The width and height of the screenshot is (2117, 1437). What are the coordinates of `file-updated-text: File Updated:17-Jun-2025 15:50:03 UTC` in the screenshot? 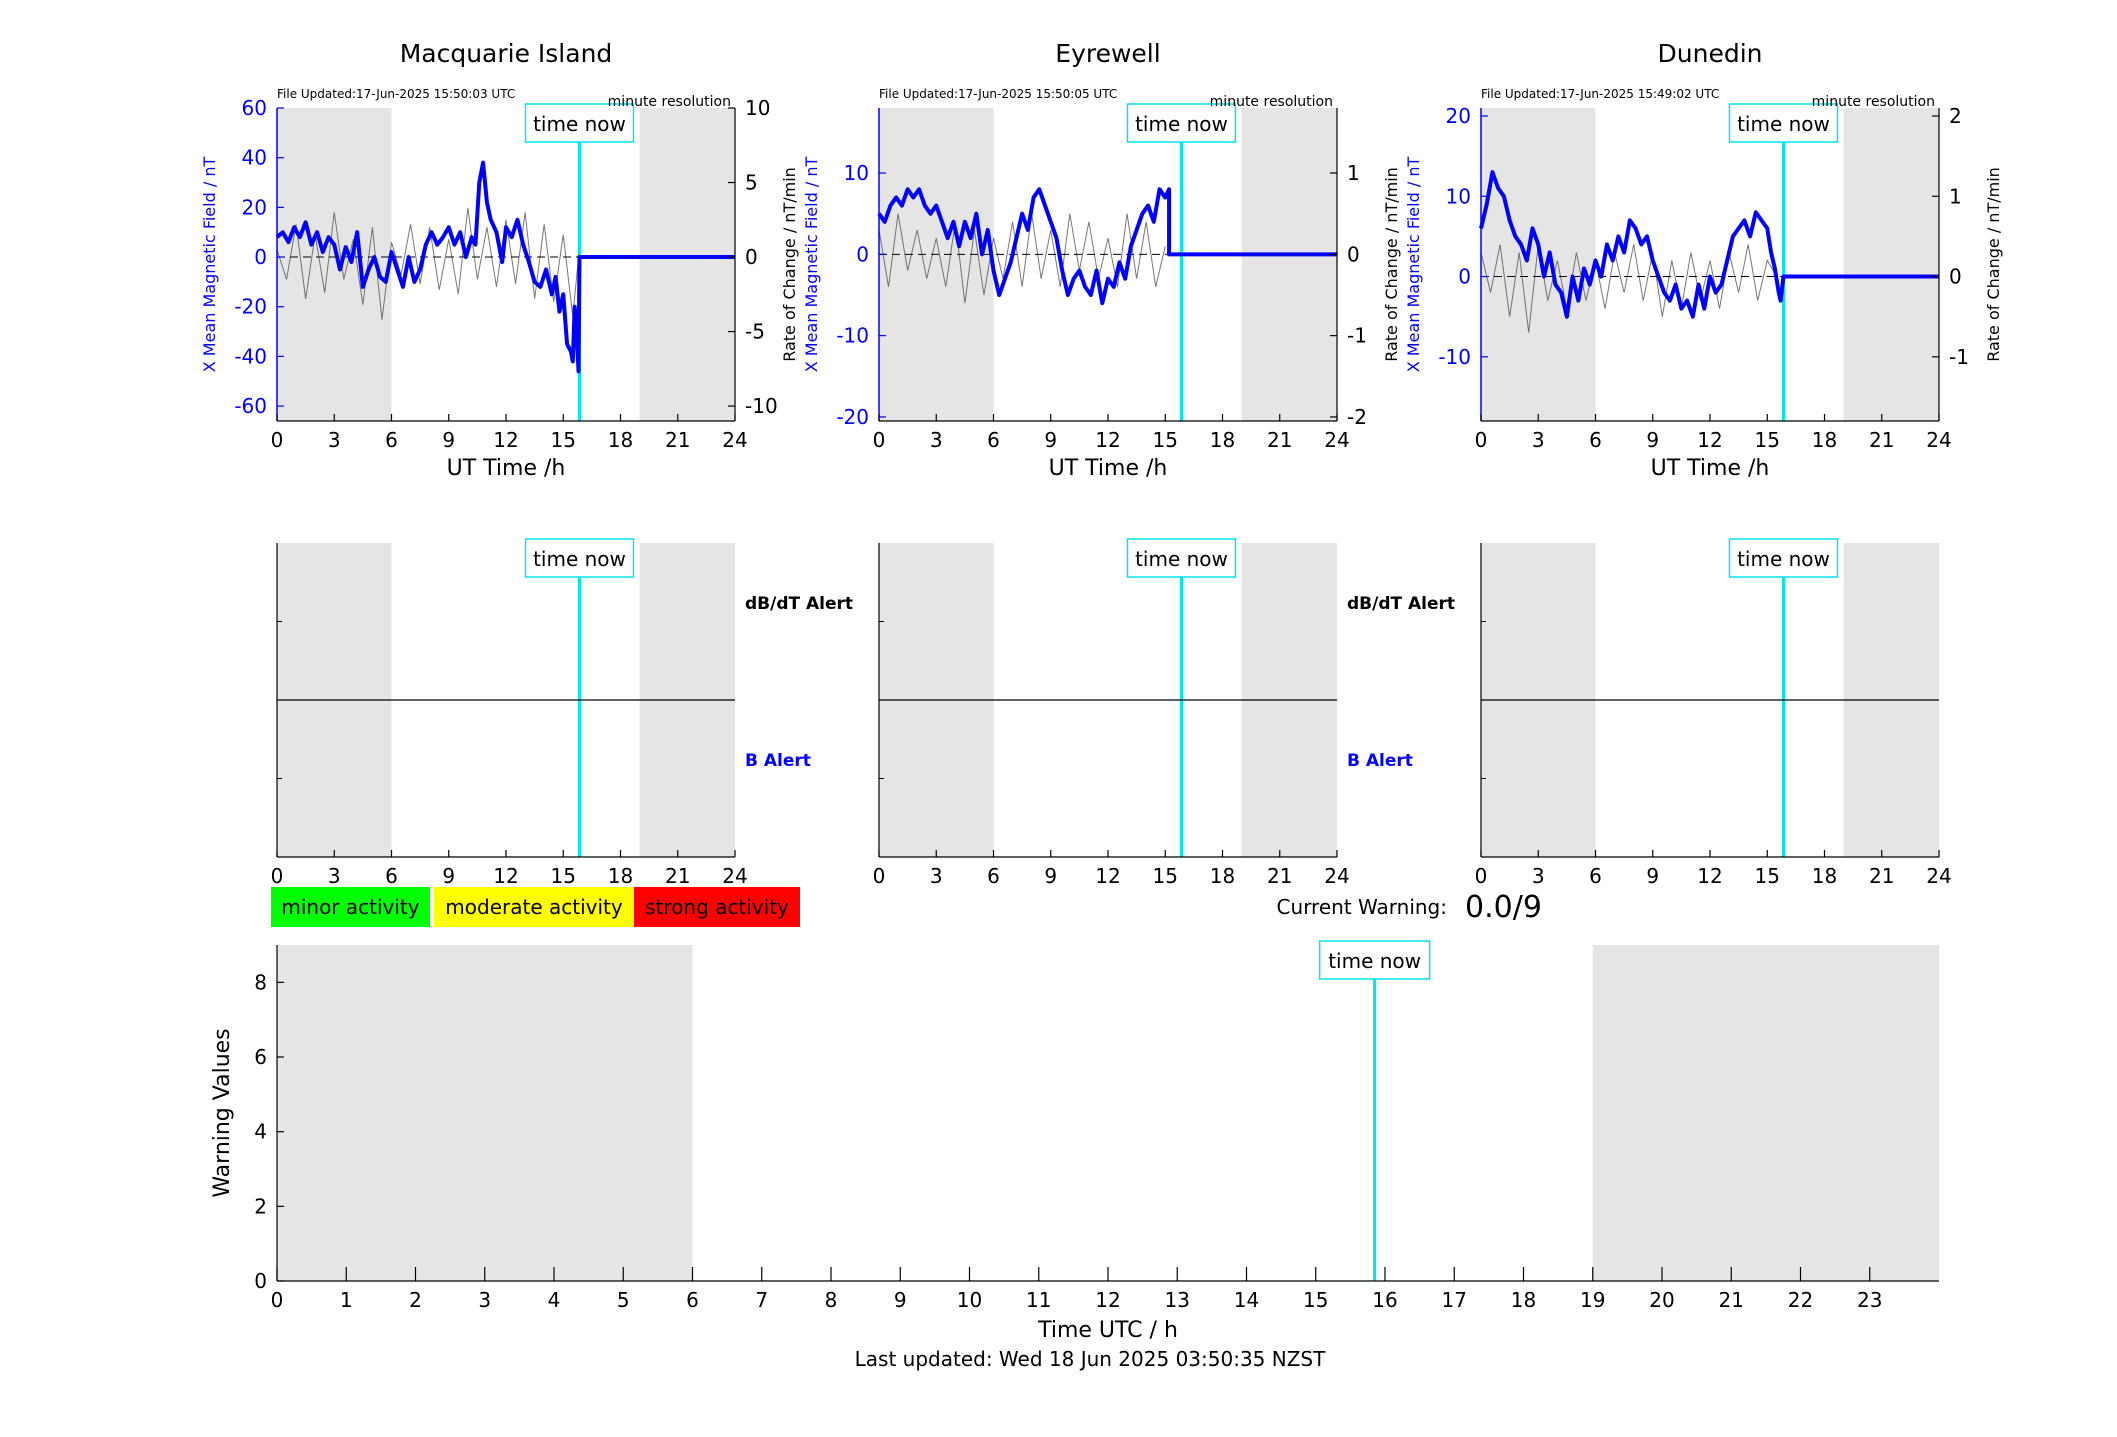 It's located at (396, 94).